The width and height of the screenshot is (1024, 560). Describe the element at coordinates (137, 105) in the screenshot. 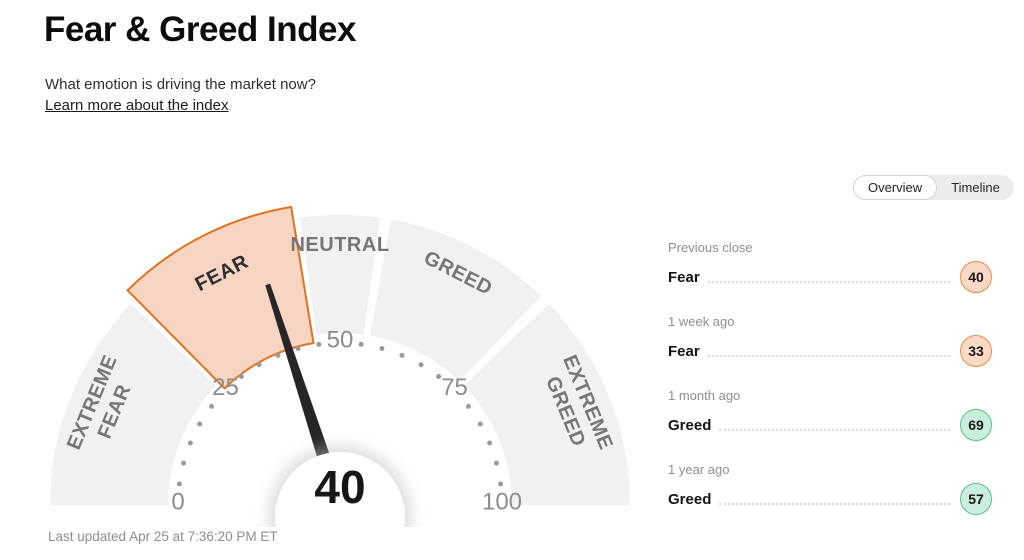

I see `learn-more-link: Learn more about the index` at that location.